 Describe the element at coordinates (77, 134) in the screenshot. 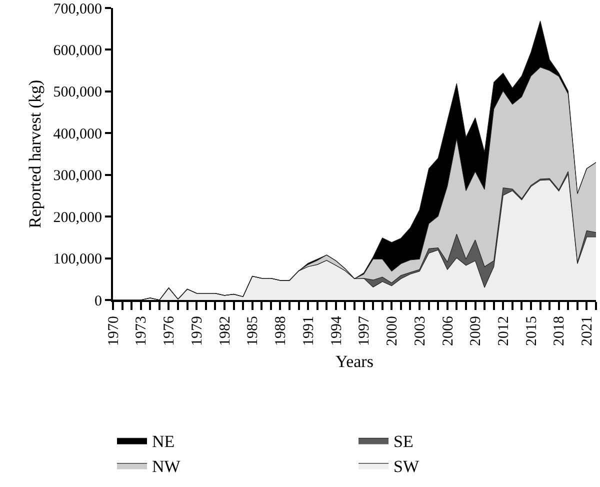

I see `y-tick-label: 400,000` at that location.